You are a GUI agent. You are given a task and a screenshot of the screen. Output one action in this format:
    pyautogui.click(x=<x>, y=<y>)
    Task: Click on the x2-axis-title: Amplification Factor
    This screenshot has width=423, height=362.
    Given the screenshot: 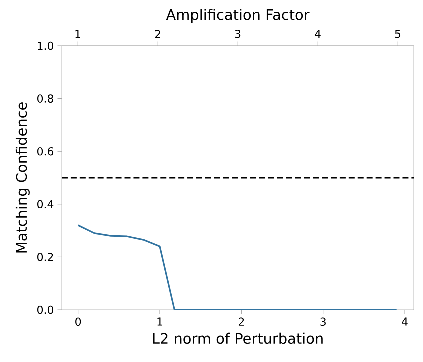 What is the action you would take?
    pyautogui.click(x=238, y=16)
    